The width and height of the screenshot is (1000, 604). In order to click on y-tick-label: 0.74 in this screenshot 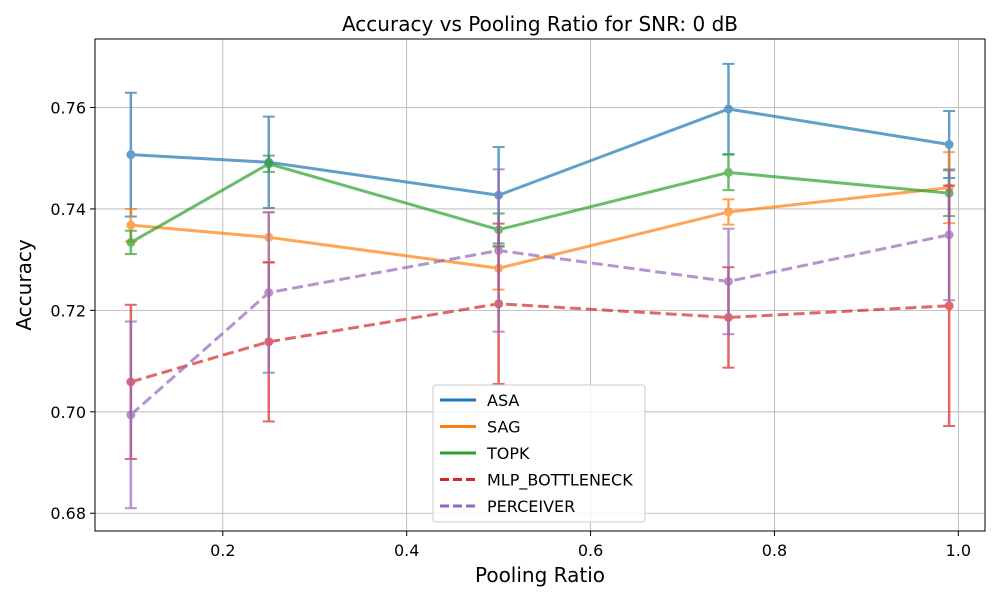, I will do `click(68, 209)`.